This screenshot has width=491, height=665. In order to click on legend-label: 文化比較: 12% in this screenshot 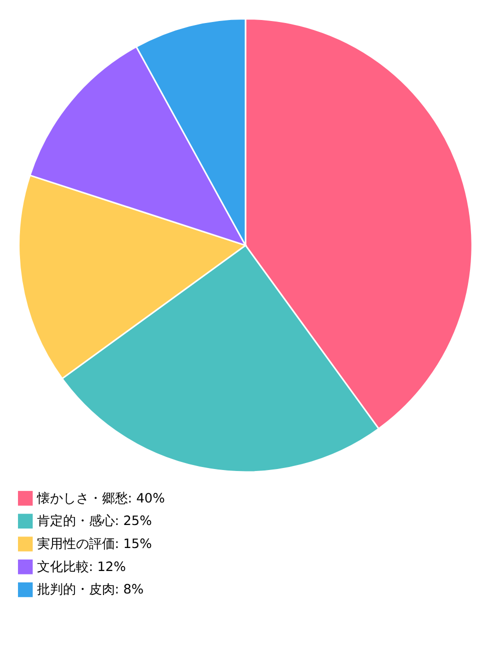, I will do `click(81, 567)`.